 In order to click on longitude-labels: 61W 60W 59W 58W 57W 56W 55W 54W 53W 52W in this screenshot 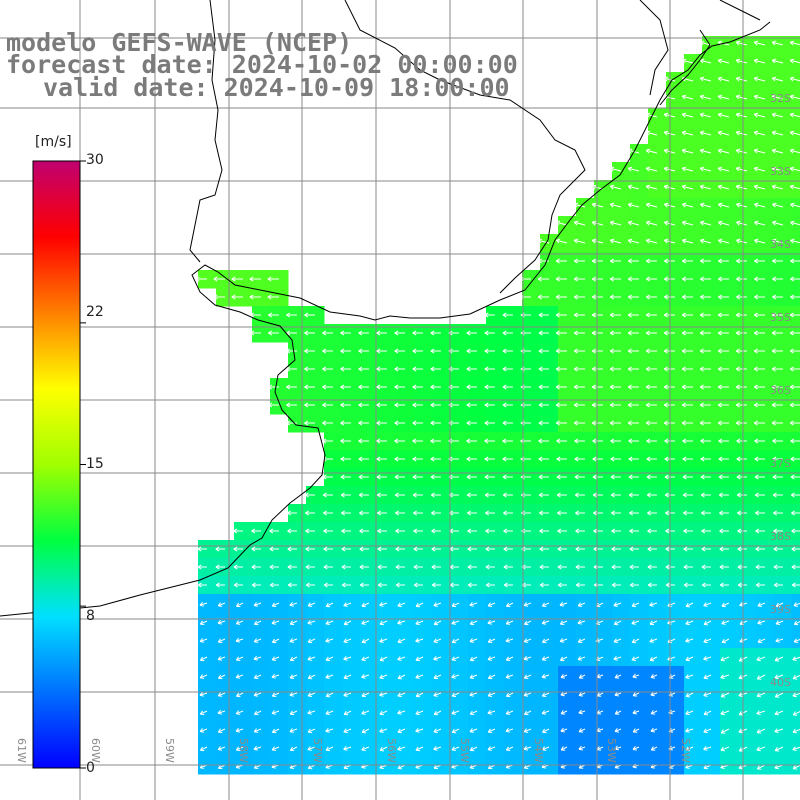, I will do `click(353, 750)`.